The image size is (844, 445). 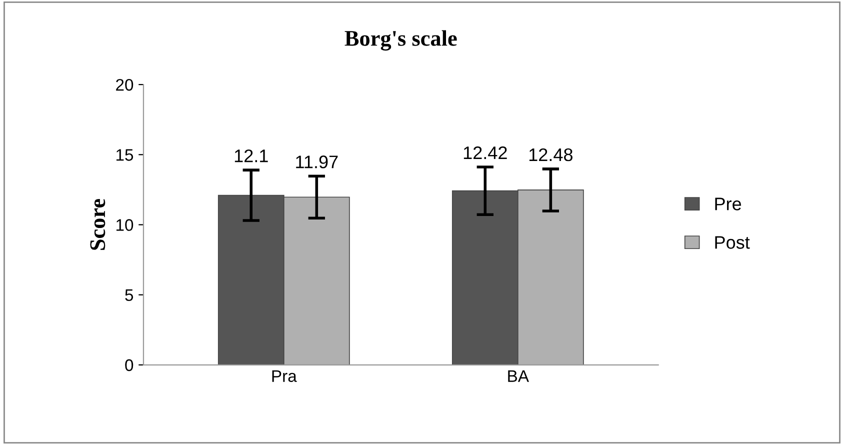 I want to click on y-tick-label: 5, so click(x=129, y=295).